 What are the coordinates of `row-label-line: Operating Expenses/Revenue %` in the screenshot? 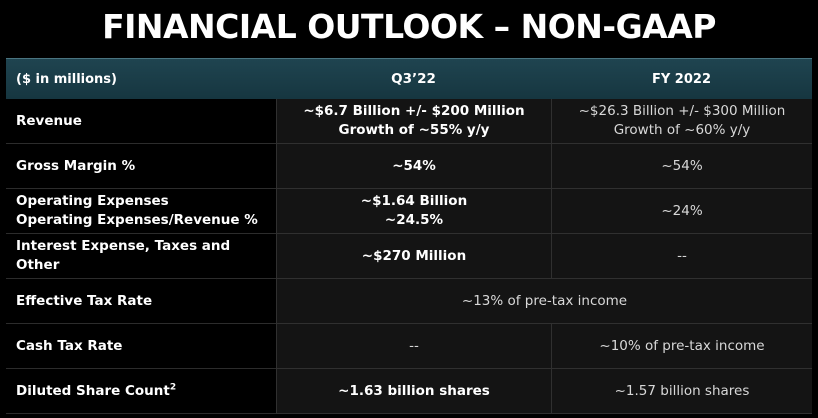 It's located at (137, 220).